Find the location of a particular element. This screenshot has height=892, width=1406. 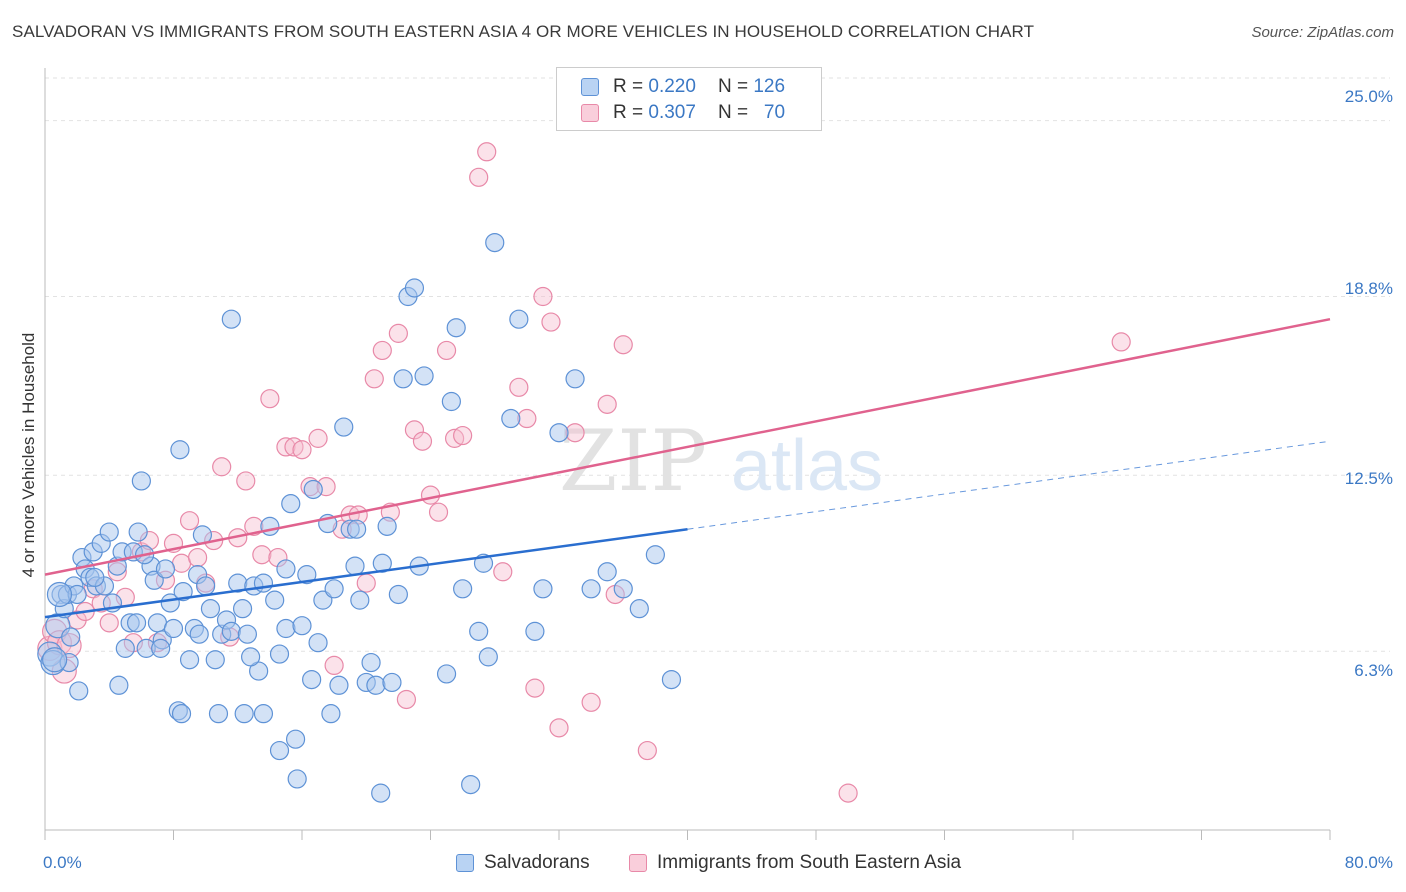

source-label: Source: ZipAtlas.com is located at coordinates (1322, 32).